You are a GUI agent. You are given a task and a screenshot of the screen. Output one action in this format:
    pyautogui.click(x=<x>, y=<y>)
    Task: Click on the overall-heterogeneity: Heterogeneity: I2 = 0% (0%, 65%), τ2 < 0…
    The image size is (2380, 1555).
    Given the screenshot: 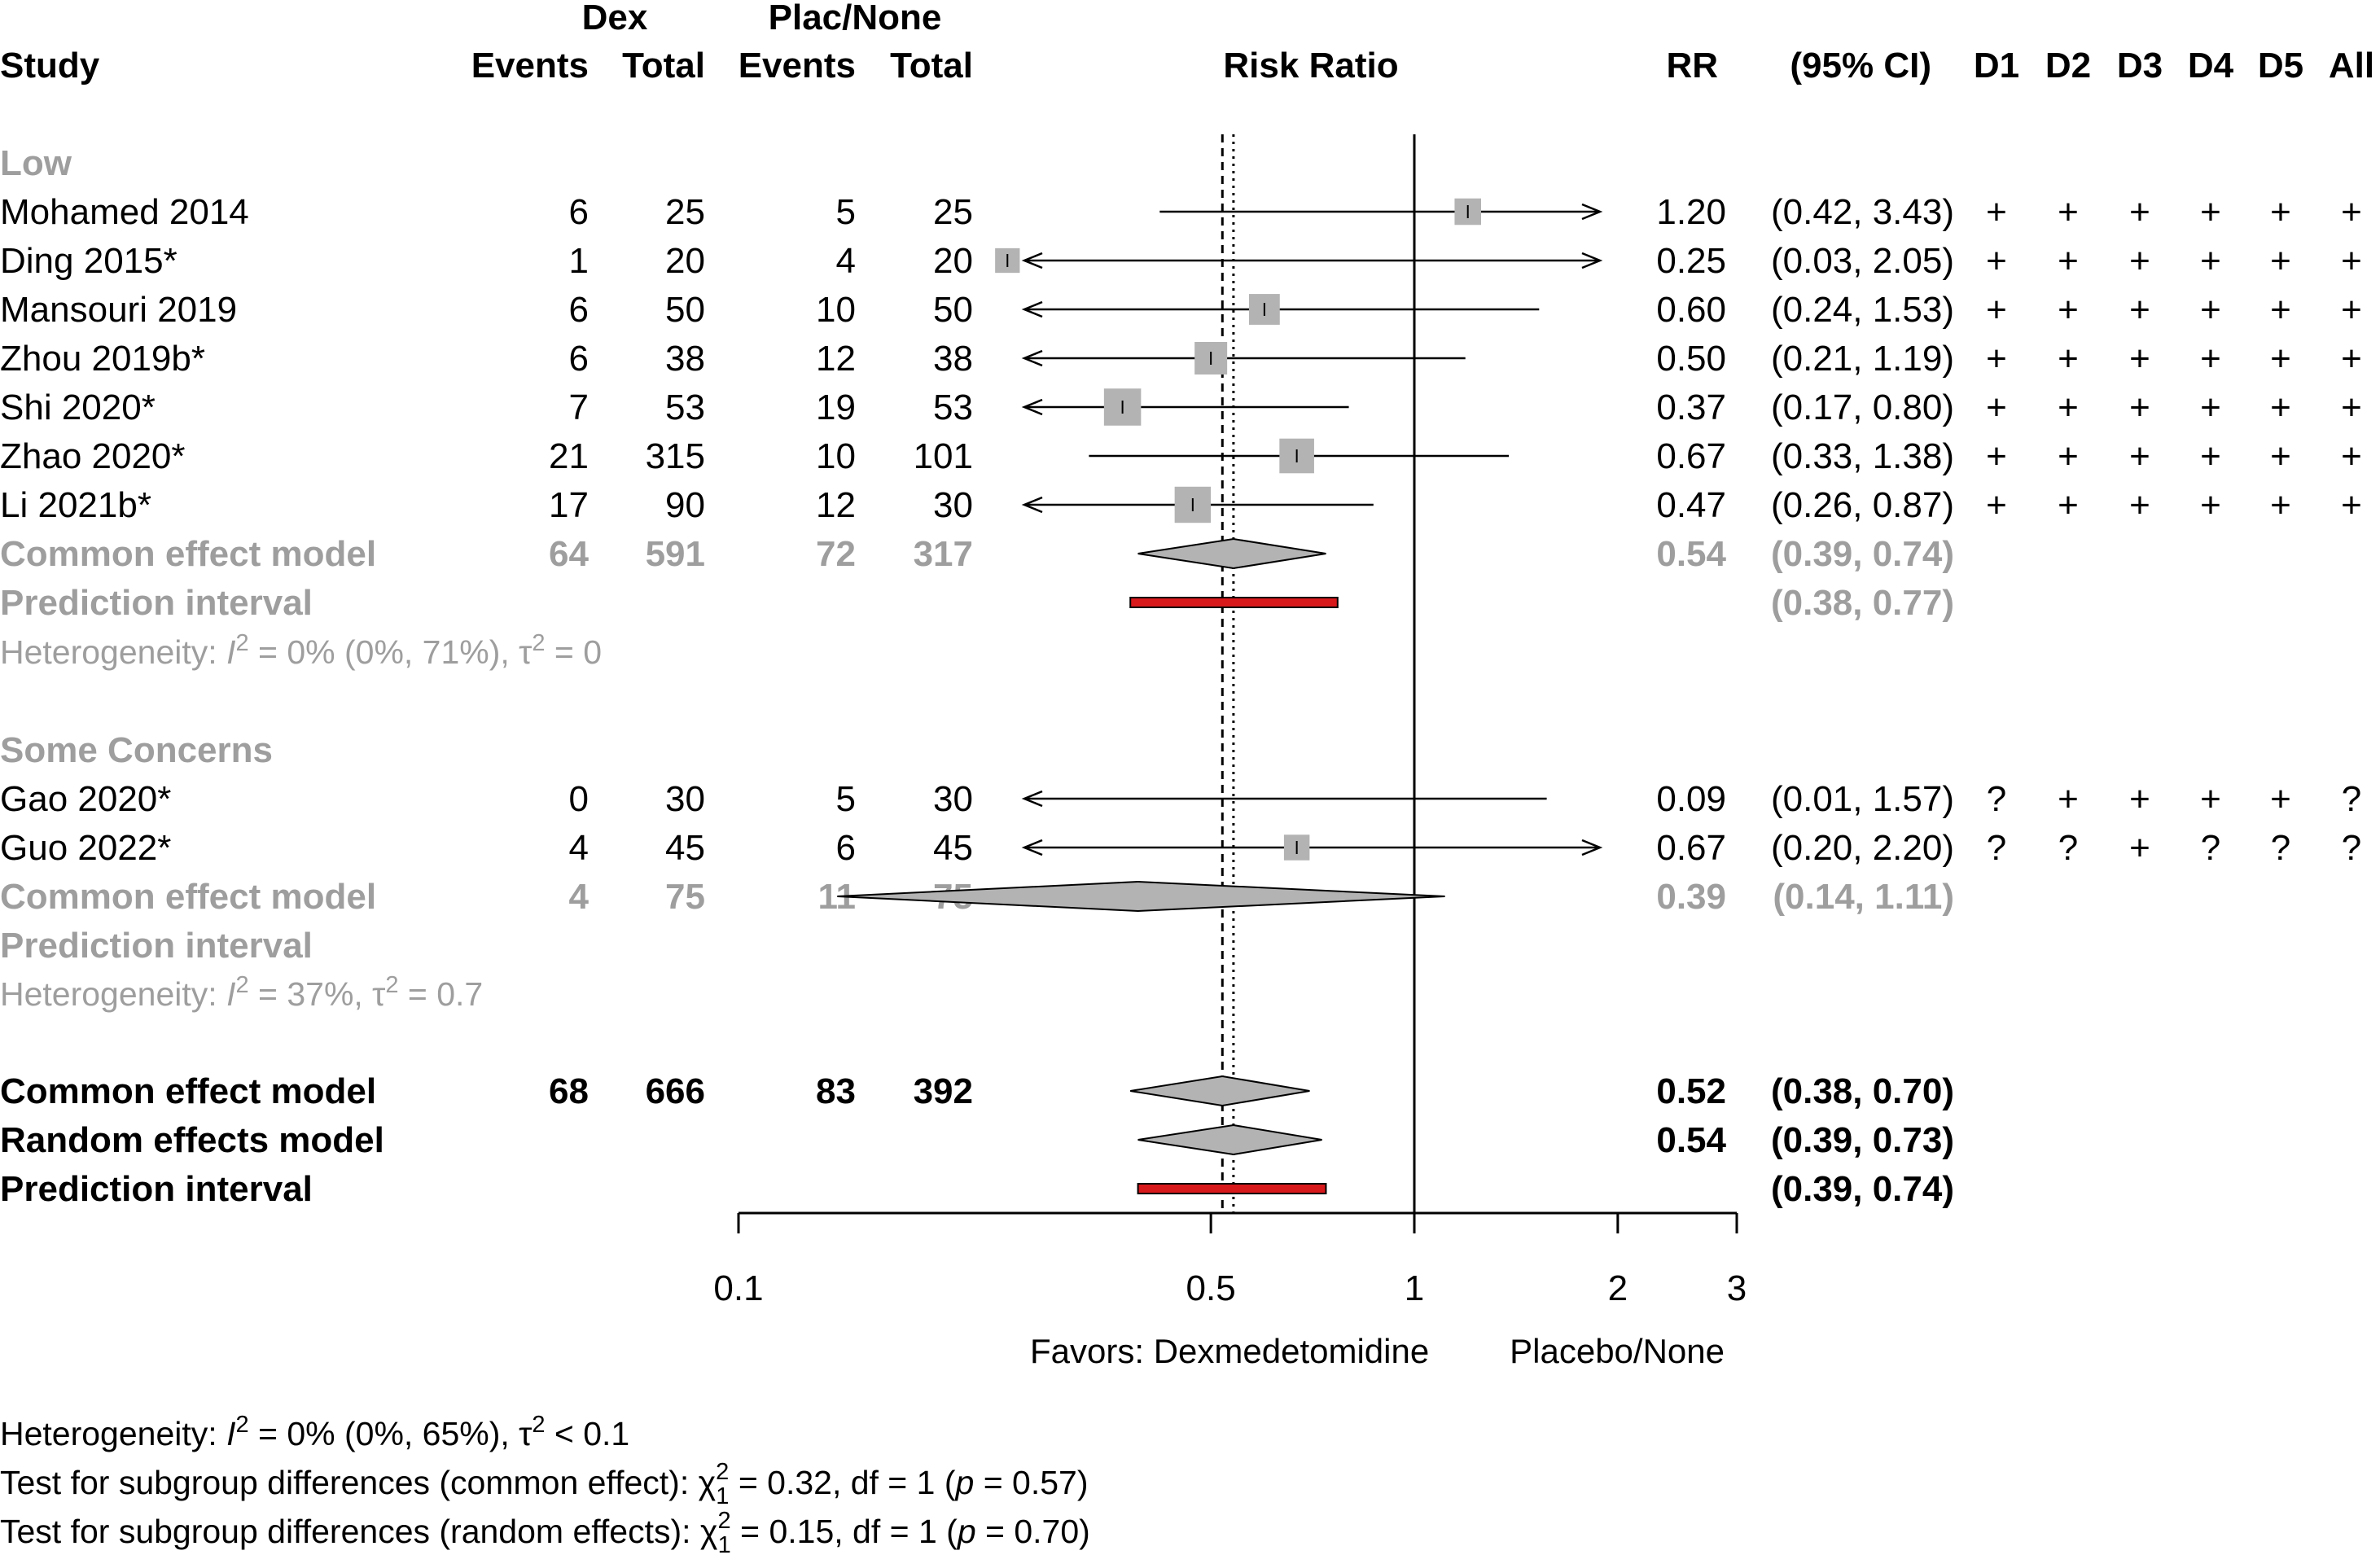 What is the action you would take?
    pyautogui.click(x=314, y=1432)
    